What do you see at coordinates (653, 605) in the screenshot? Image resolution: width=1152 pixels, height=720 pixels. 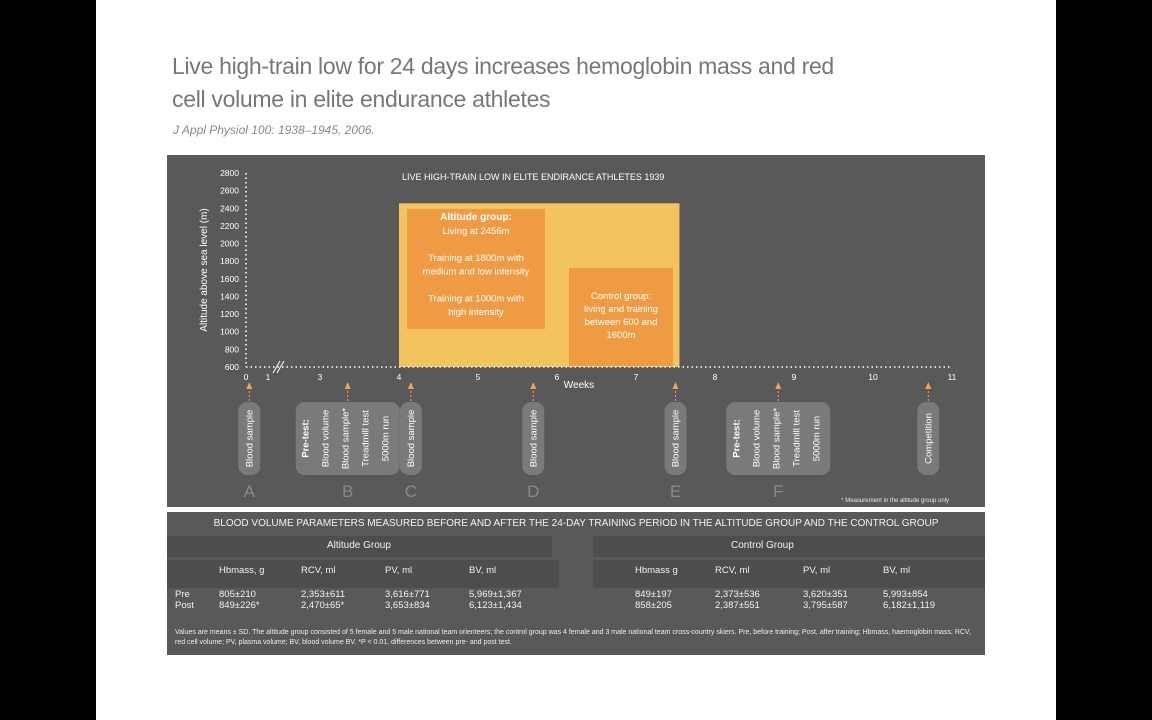 I see `control-cell: 858±205` at bounding box center [653, 605].